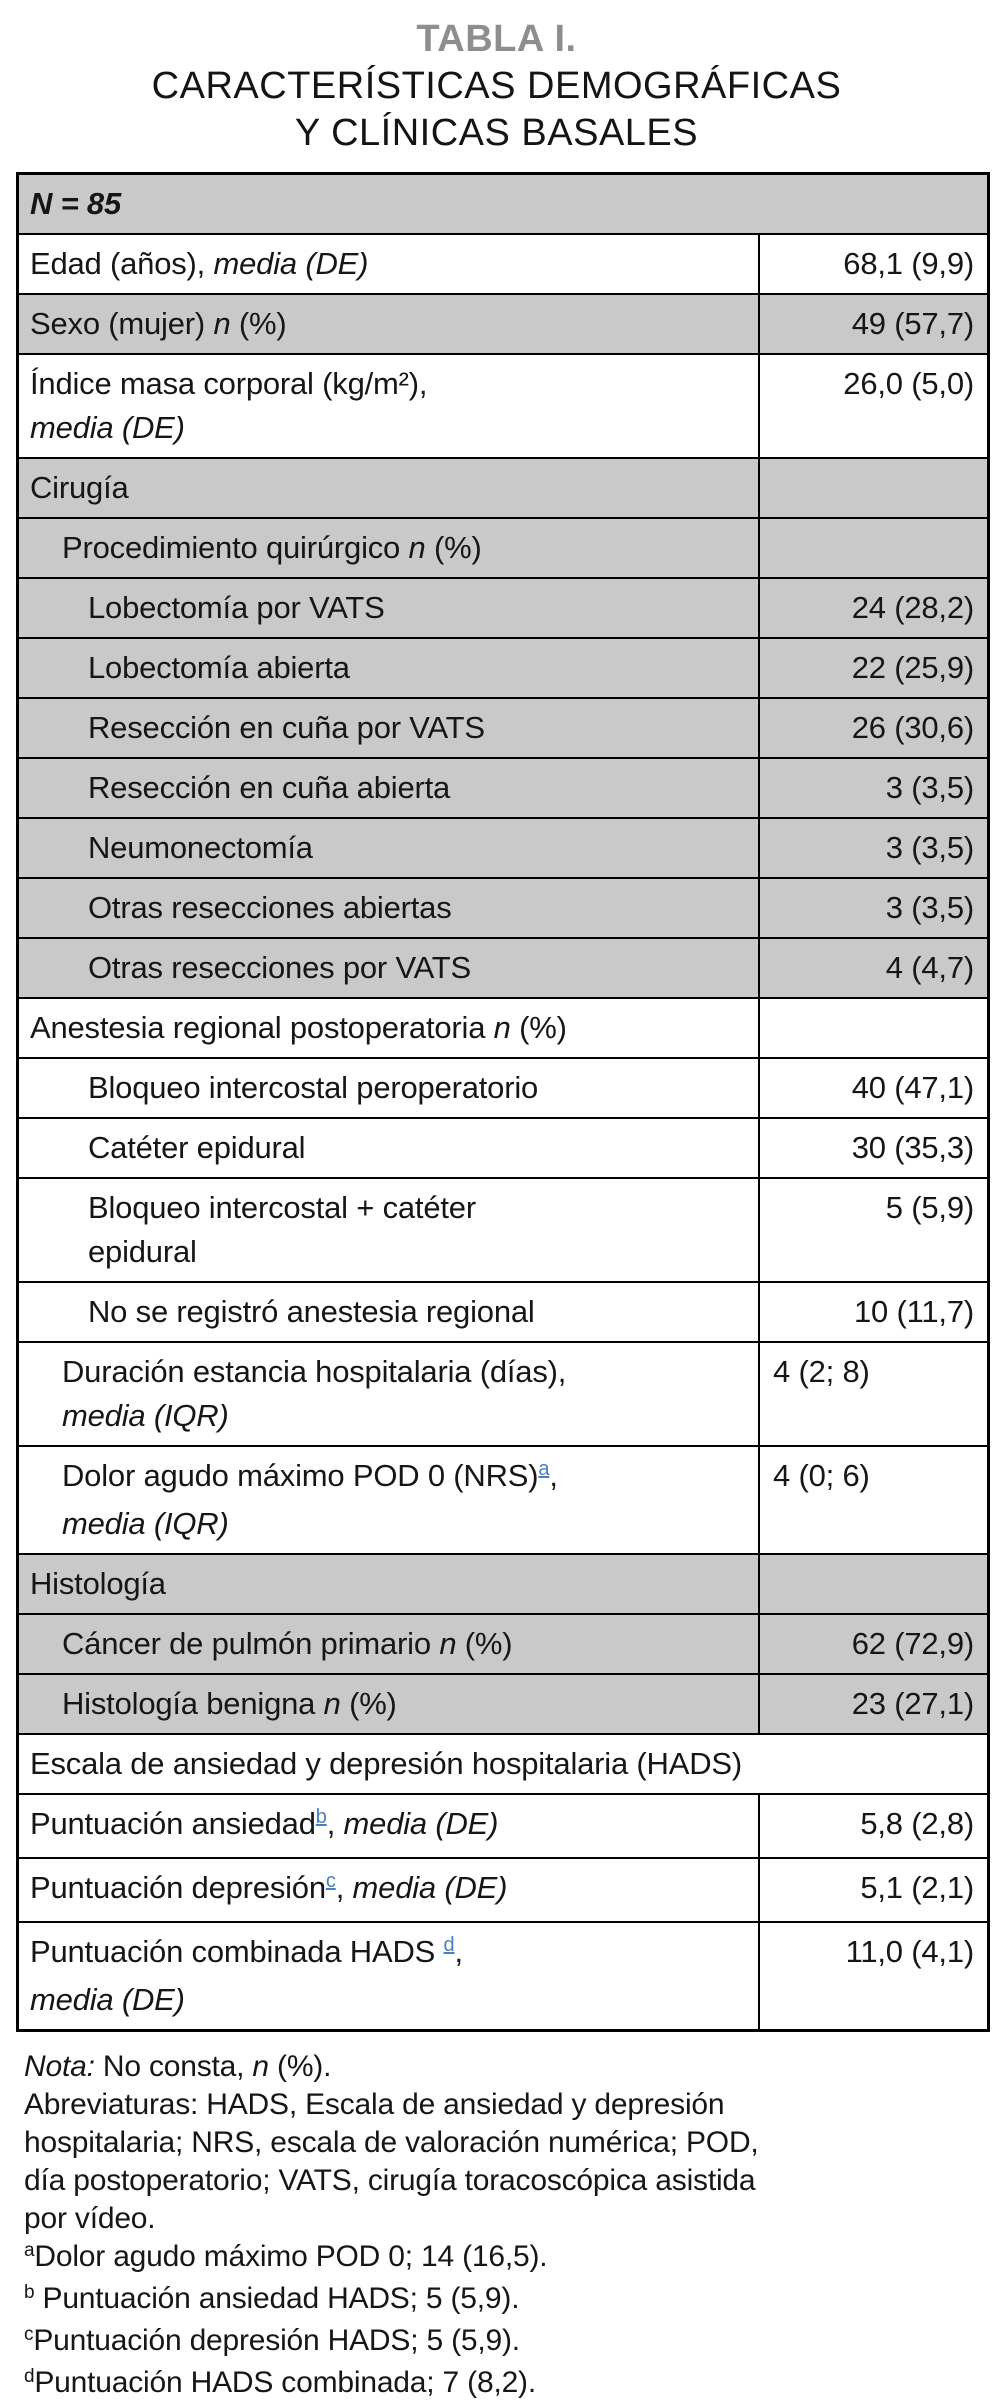 This screenshot has height=2406, width=993. I want to click on table-row: Otras resecciones abiertas 3 (3,5), so click(503, 907).